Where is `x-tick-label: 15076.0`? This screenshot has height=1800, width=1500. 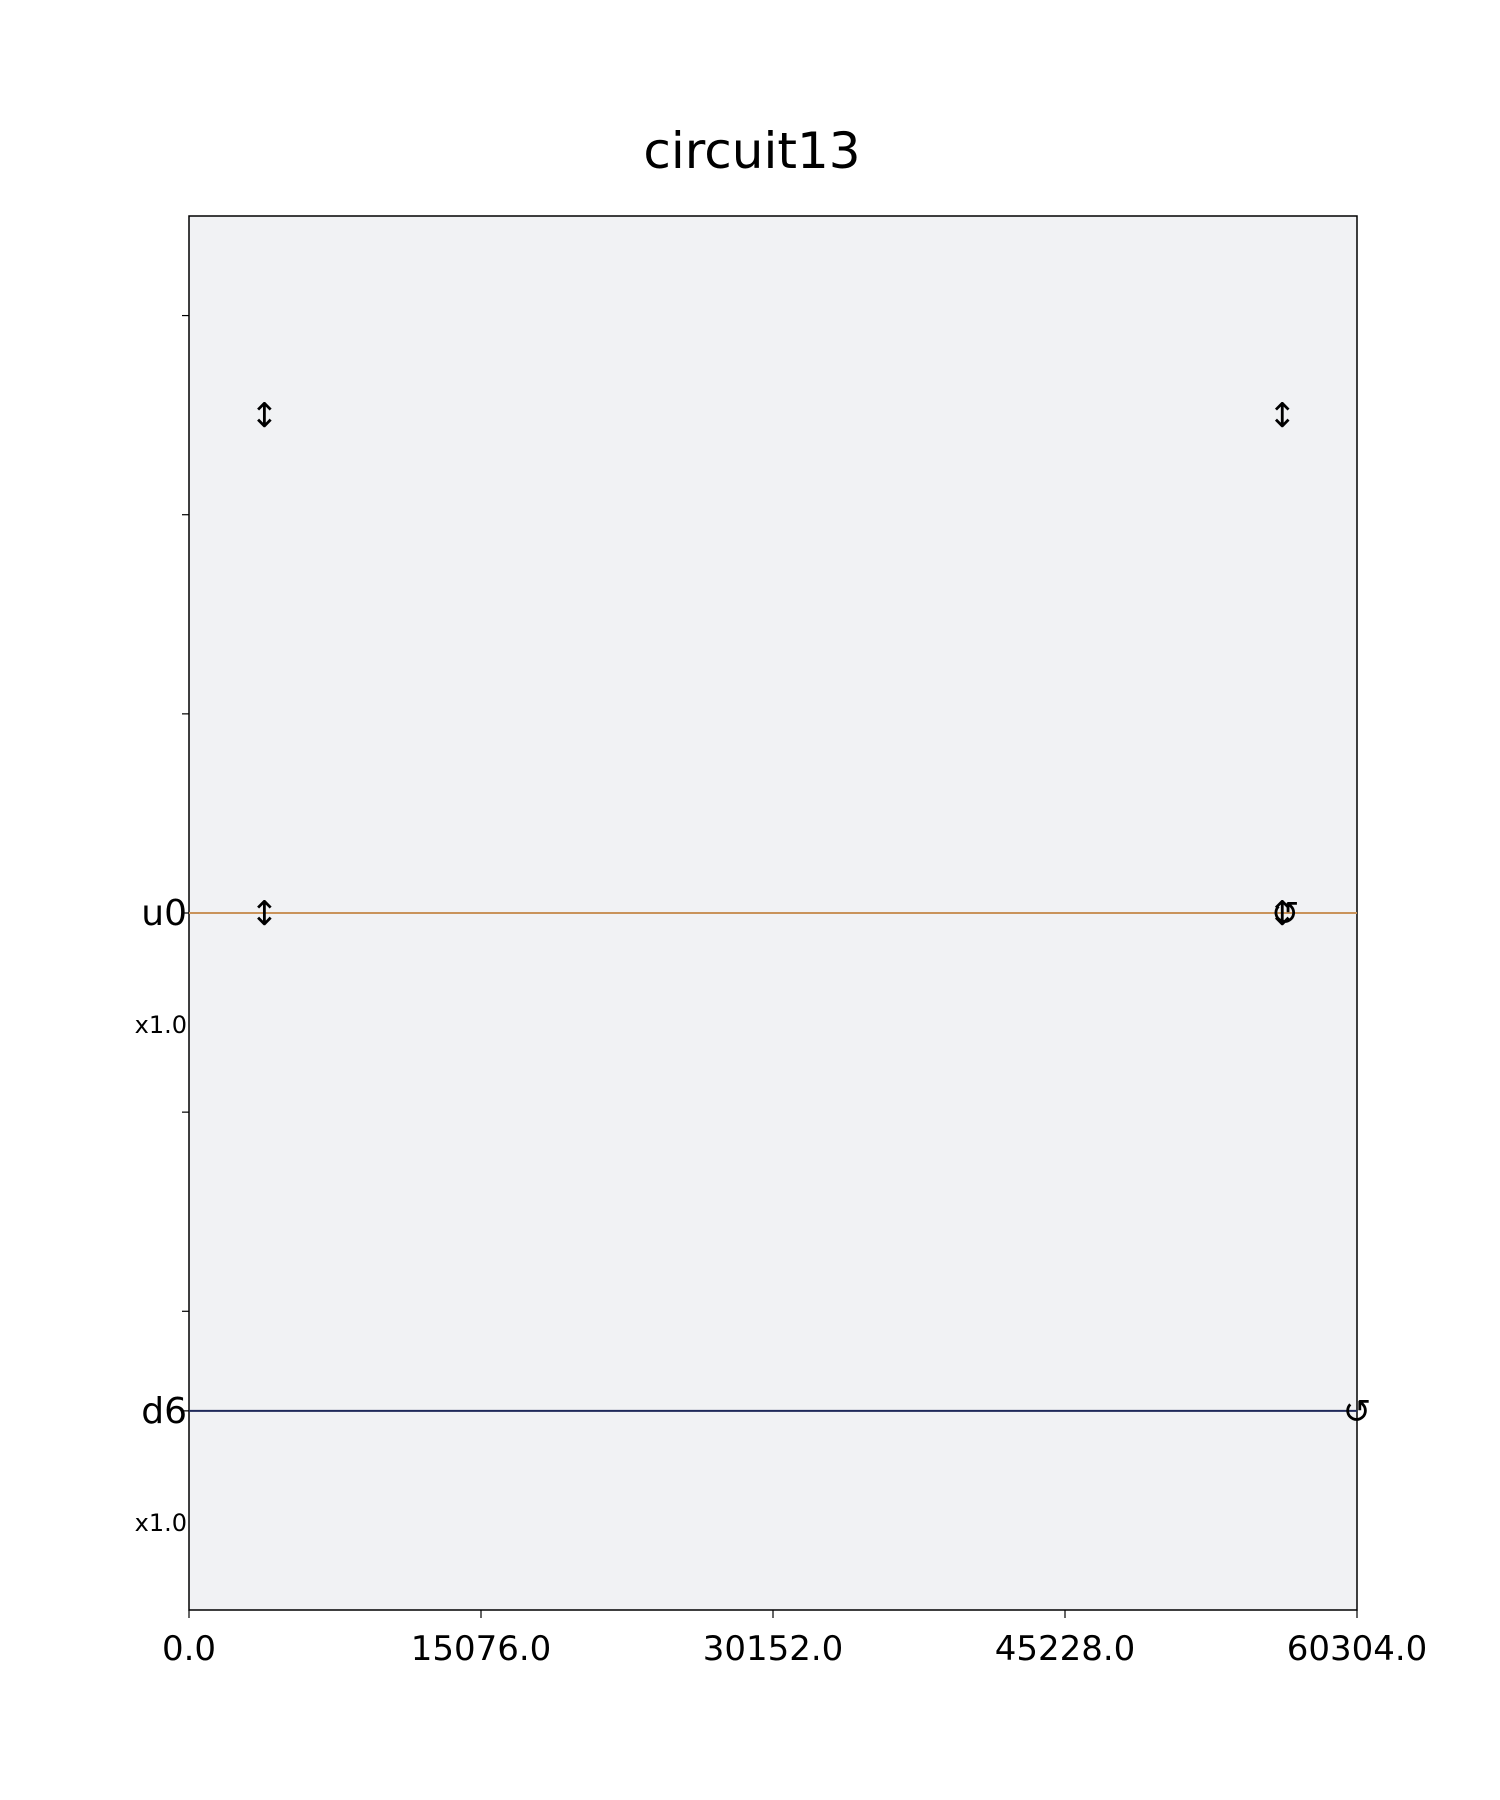
x-tick-label: 15076.0 is located at coordinates (481, 1649).